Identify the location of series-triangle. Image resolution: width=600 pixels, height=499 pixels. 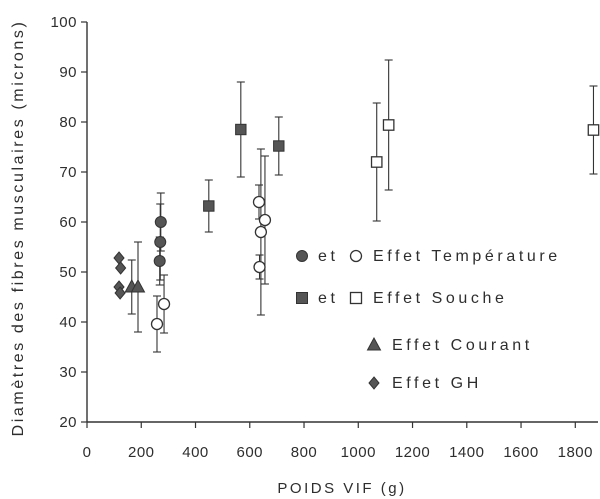
(135, 285).